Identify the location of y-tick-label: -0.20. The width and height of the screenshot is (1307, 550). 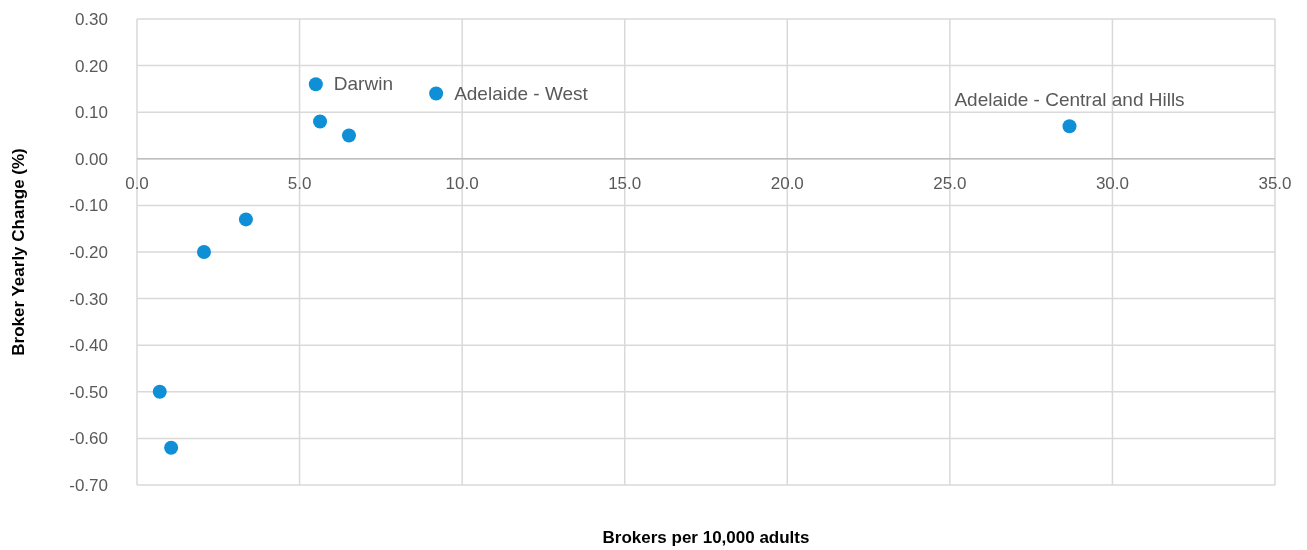
(88, 252).